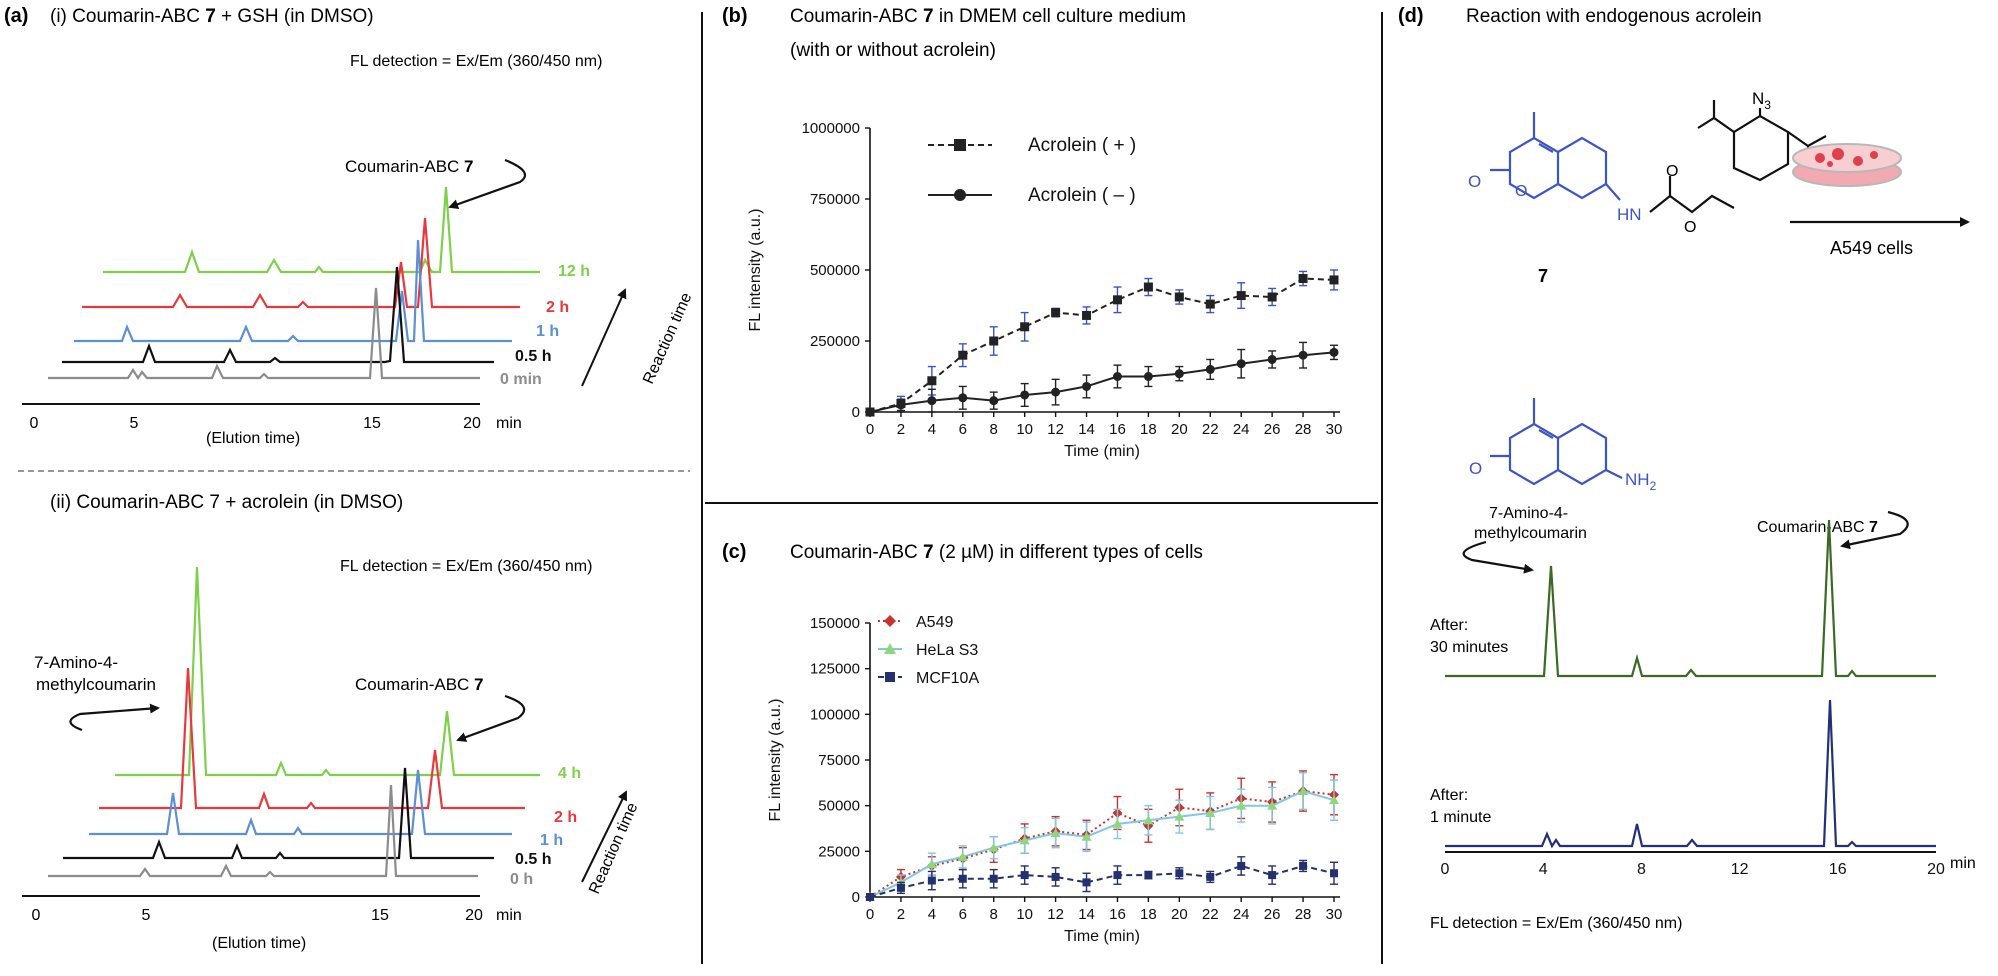 This screenshot has width=1998, height=976. Describe the element at coordinates (1690, 774) in the screenshot. I see `trace-1min` at that location.